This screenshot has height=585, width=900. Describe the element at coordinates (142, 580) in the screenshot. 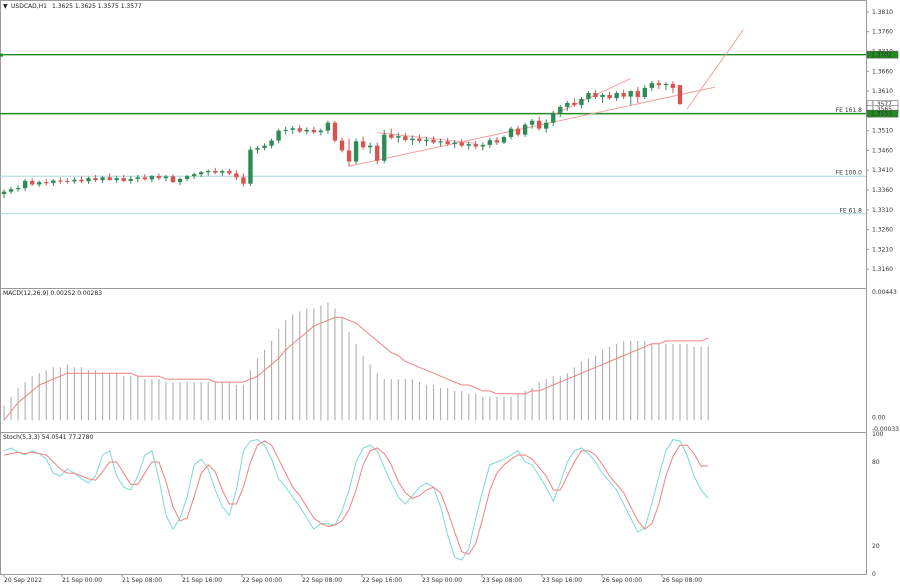

I see `time-tick-label: 21 Sep 08:00` at that location.